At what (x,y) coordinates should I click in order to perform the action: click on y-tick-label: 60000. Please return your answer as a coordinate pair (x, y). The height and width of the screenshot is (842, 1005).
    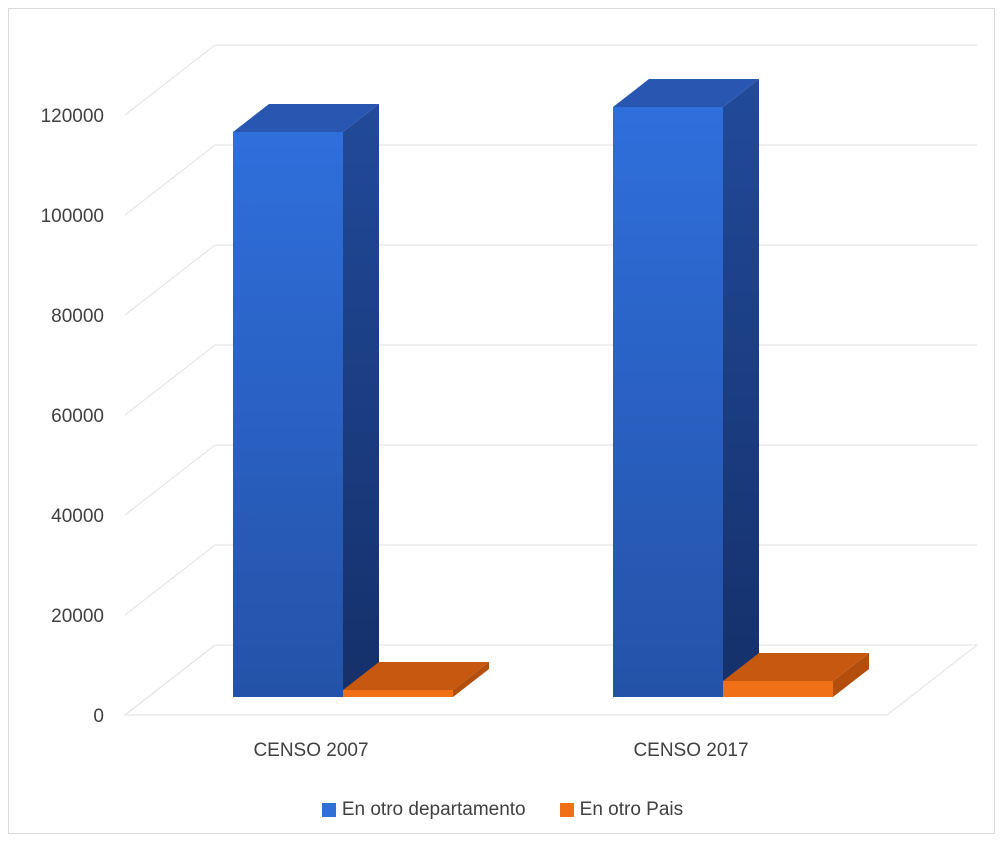
    Looking at the image, I should click on (77, 416).